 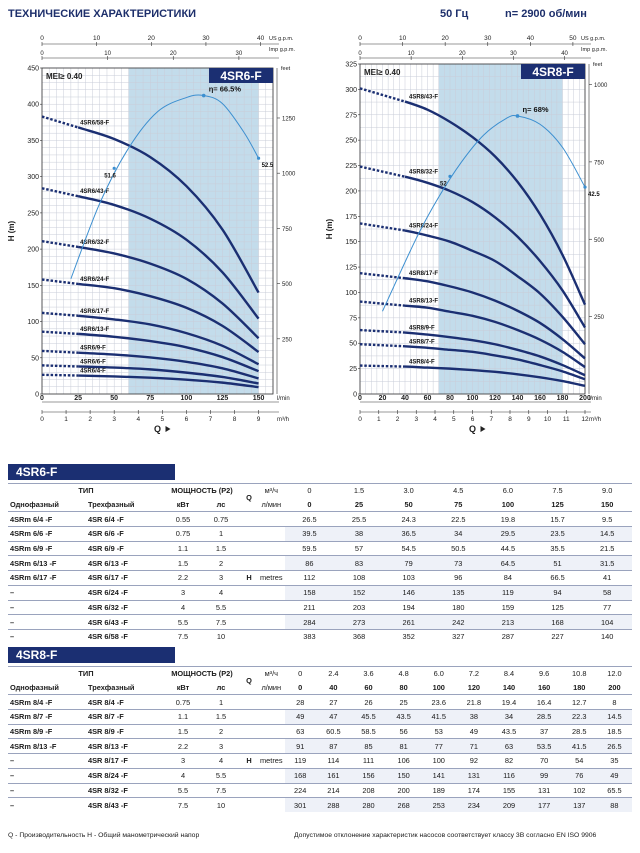 What do you see at coordinates (249, 680) in the screenshot?
I see `q-header: Q` at bounding box center [249, 680].